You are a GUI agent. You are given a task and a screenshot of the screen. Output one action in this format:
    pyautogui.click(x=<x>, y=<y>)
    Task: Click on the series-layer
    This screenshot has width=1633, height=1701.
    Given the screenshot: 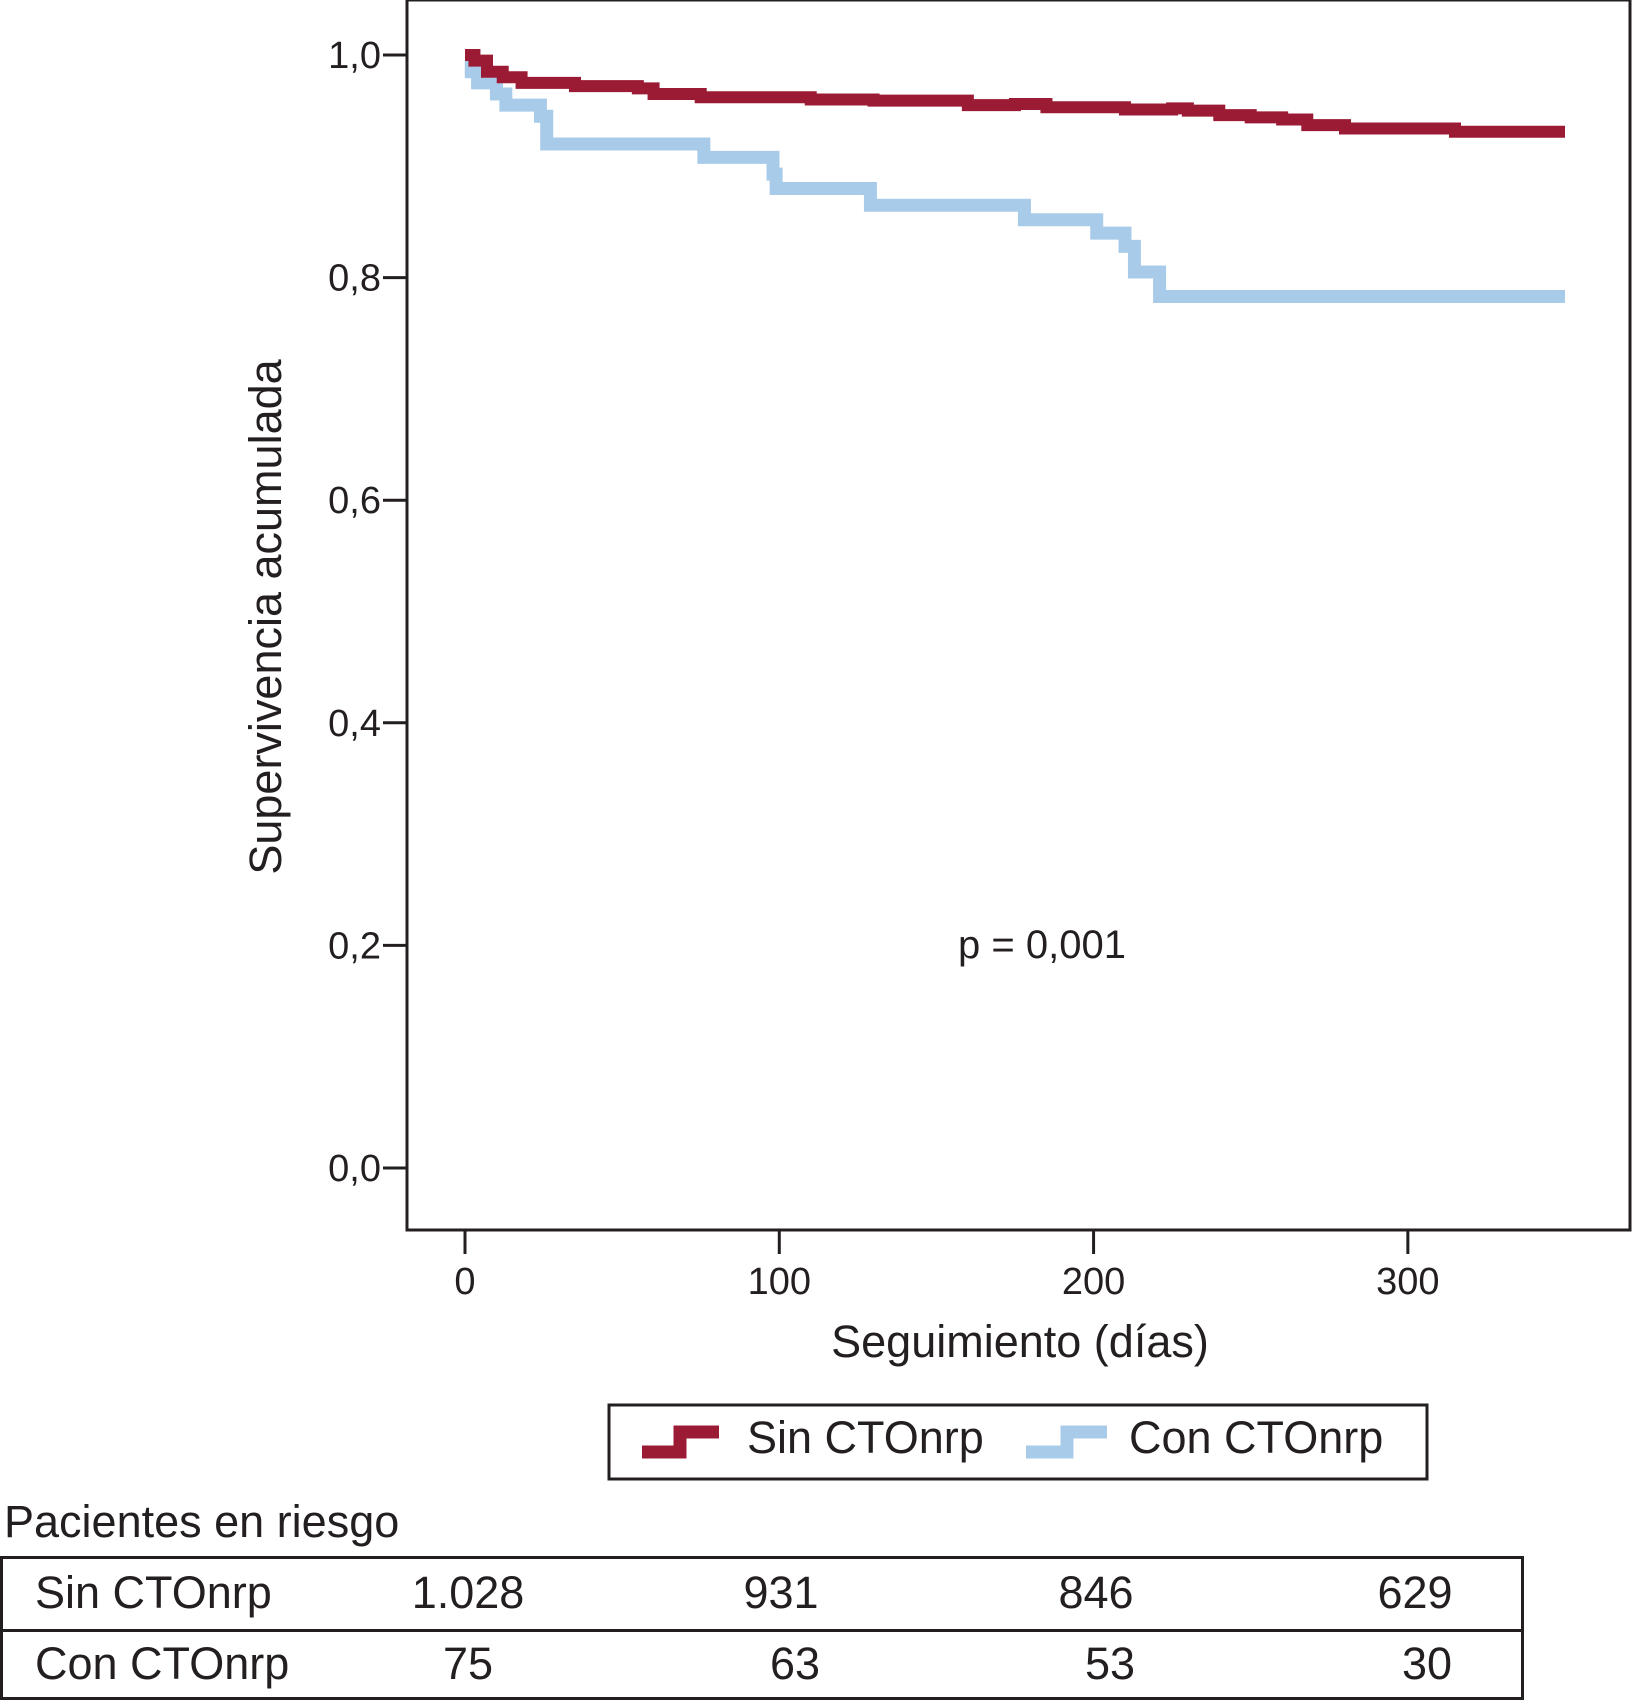 What is the action you would take?
    pyautogui.click(x=1014, y=176)
    